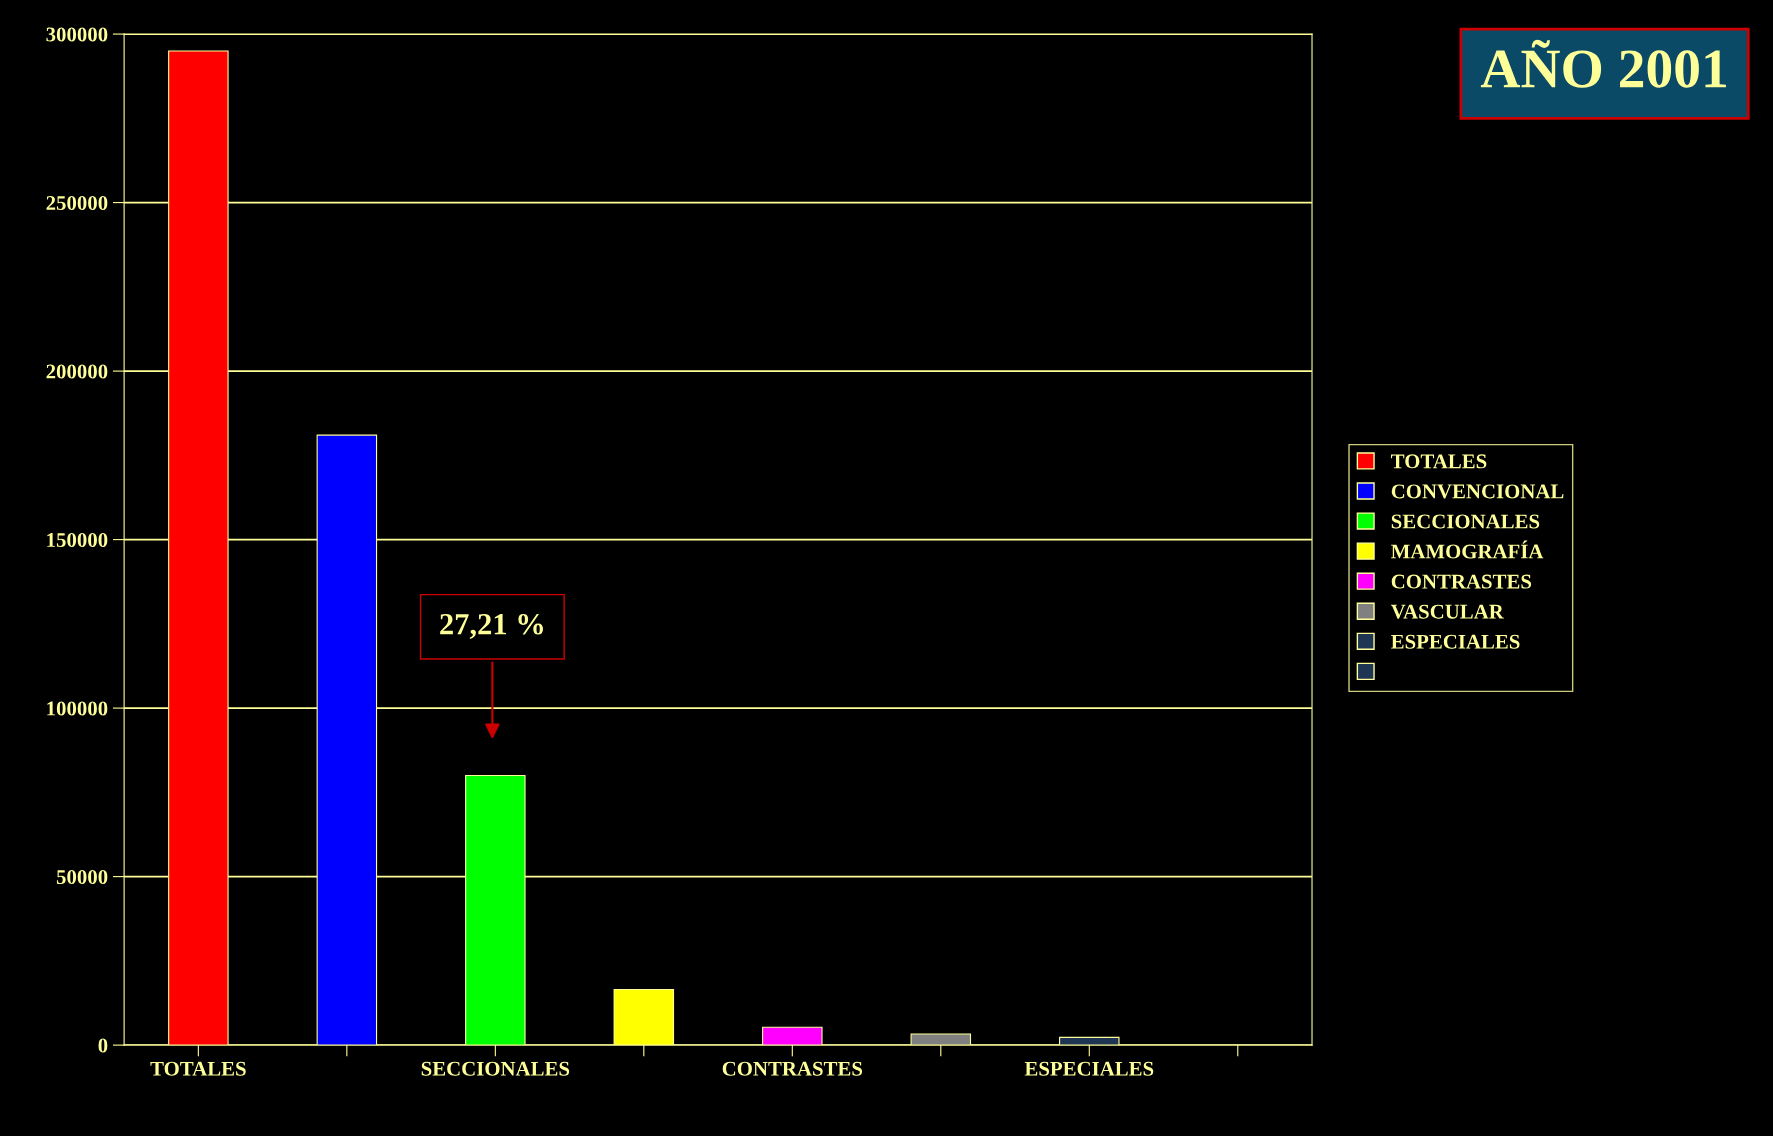 Image resolution: width=1773 pixels, height=1136 pixels. Describe the element at coordinates (198, 1068) in the screenshot. I see `x-tick-label: TOTALES` at that location.